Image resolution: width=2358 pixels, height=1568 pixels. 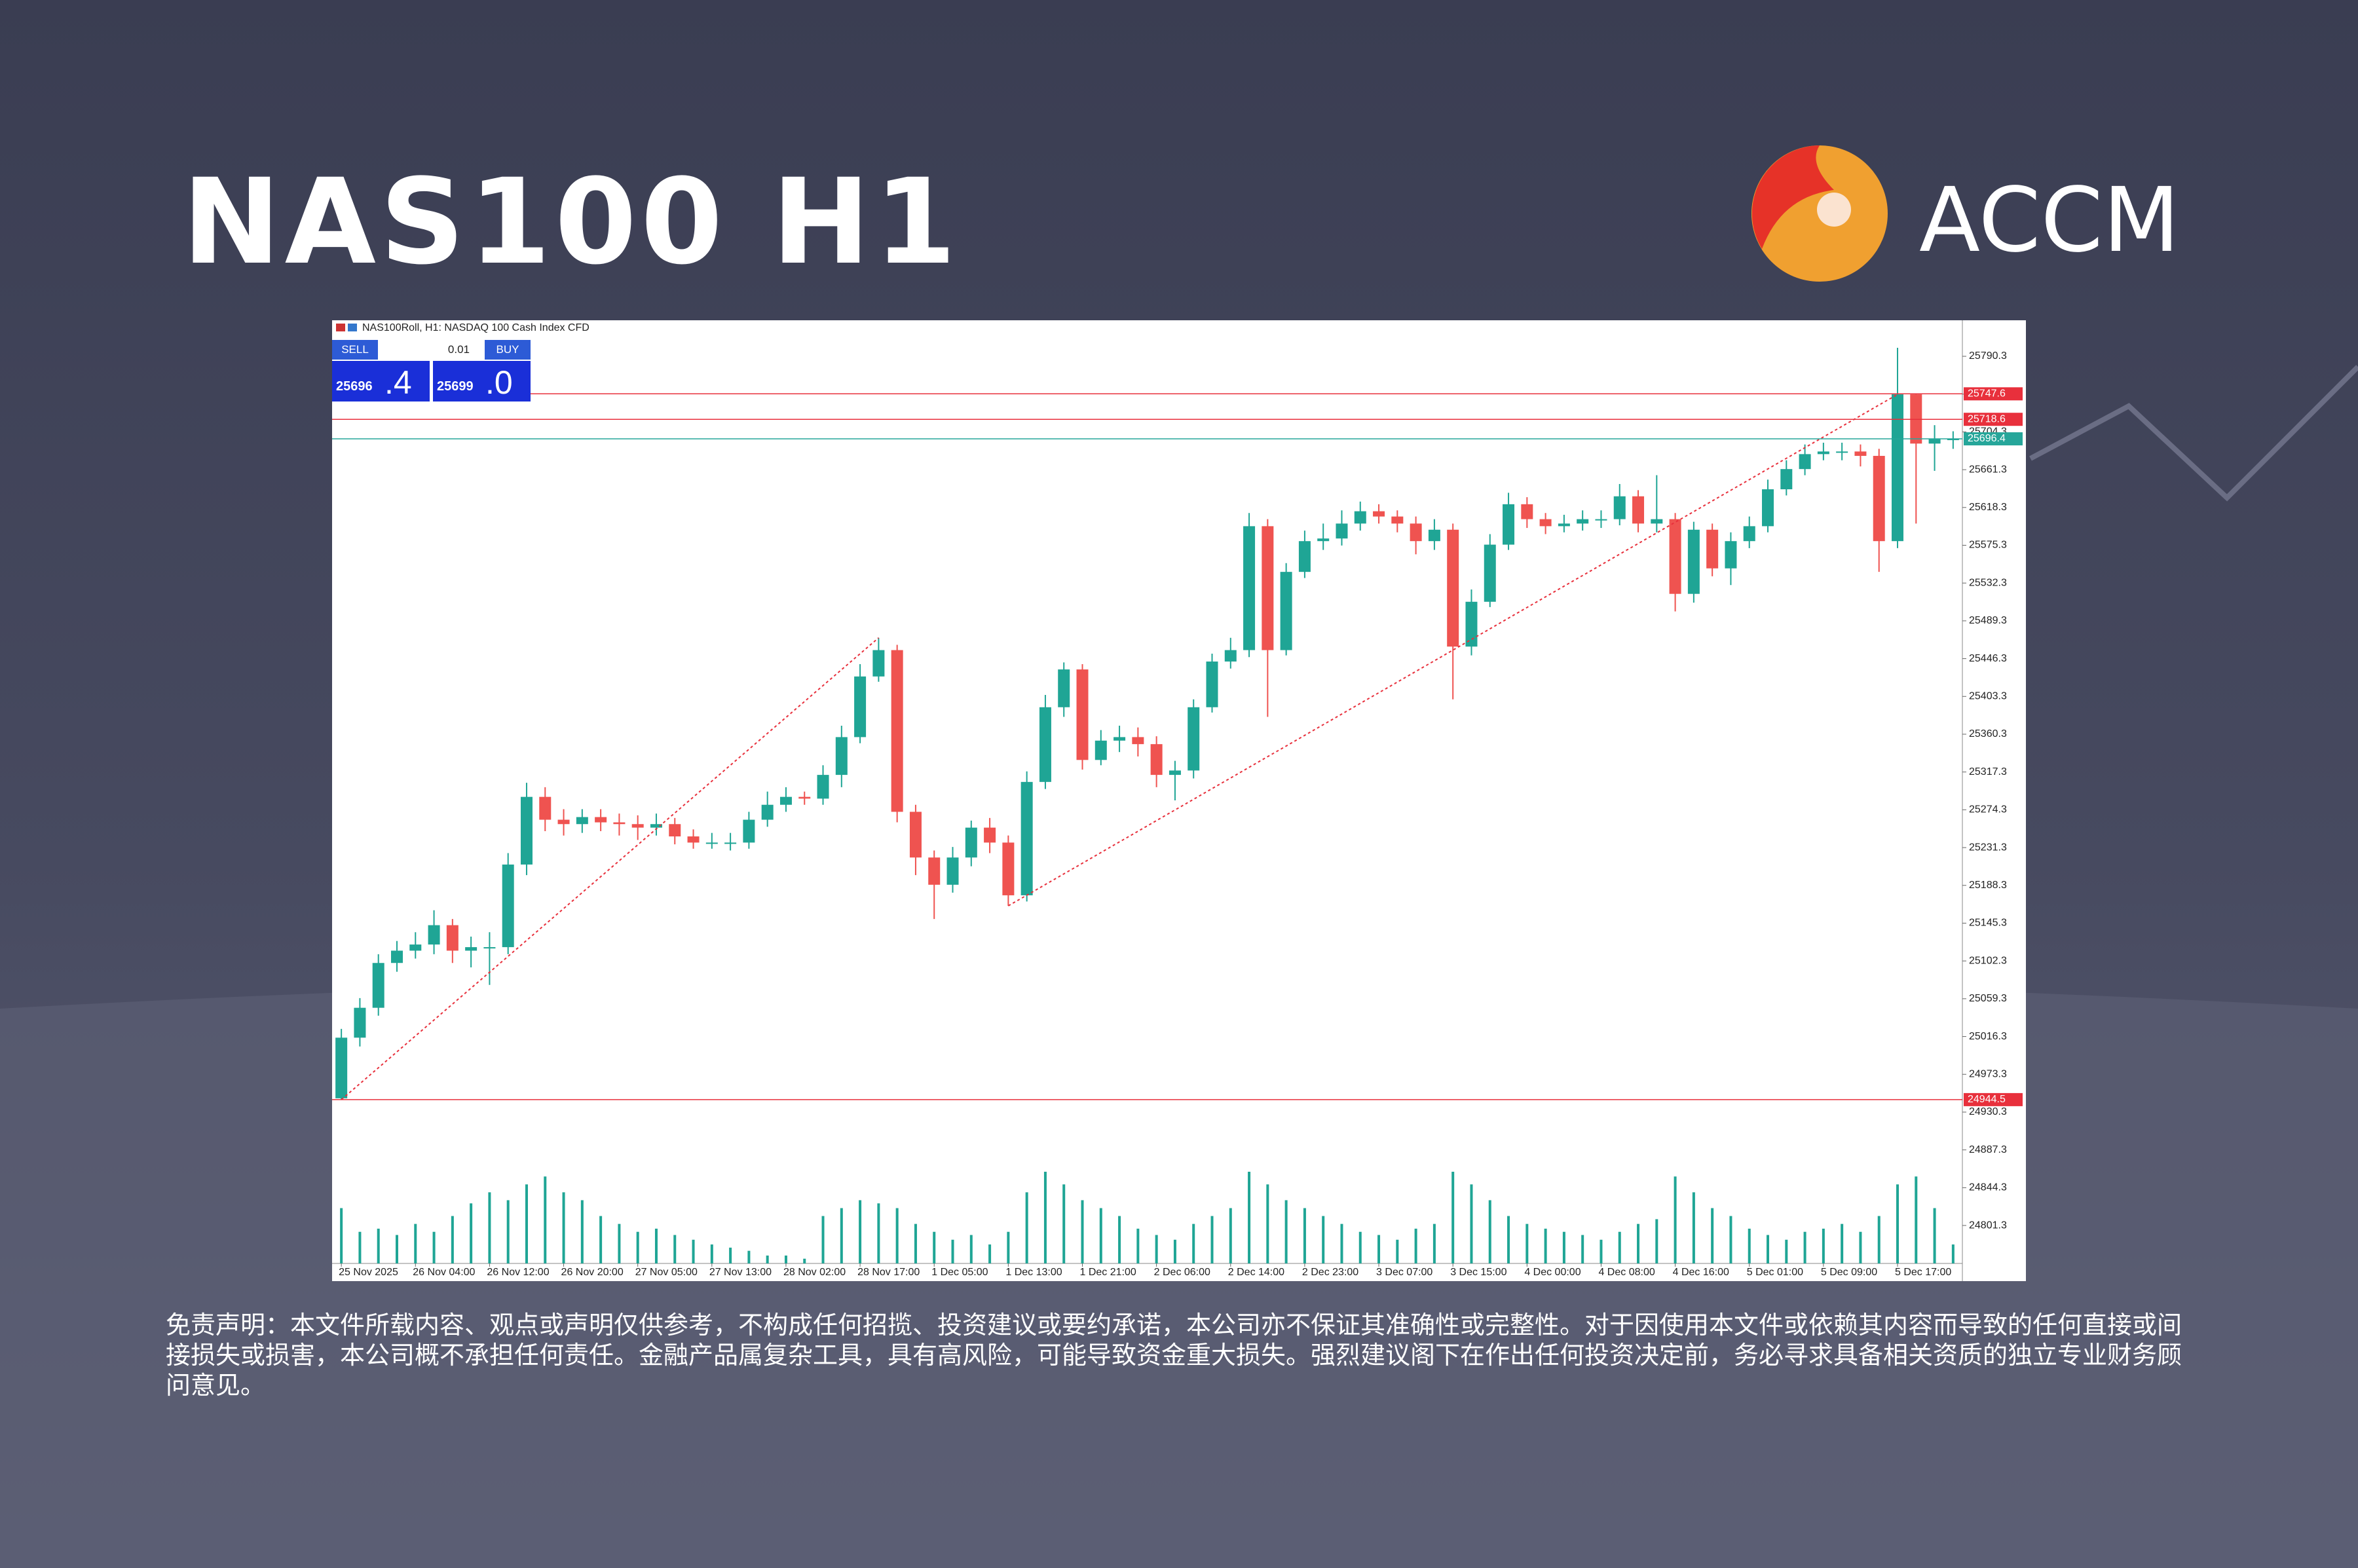 I want to click on y-tick-label: 24801.3, so click(x=1988, y=1225).